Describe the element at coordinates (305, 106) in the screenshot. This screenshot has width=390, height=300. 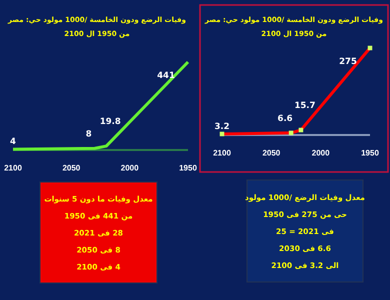
I see `data-label: 15.7` at that location.